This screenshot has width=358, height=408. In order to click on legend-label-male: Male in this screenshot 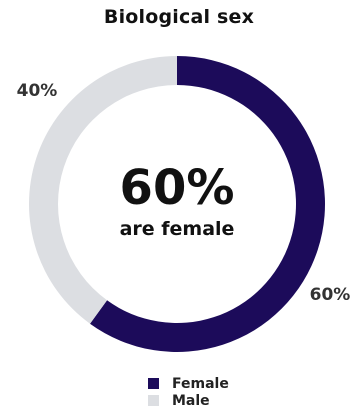, I will do `click(191, 400)`.